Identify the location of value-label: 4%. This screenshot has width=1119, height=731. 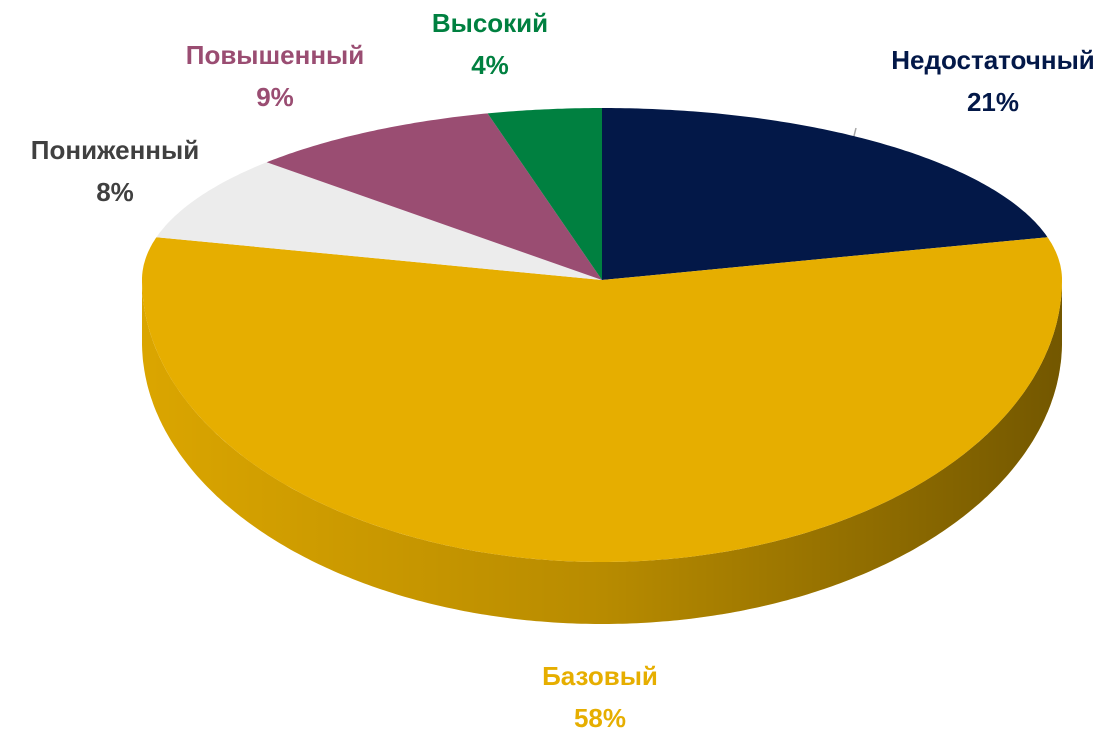
(490, 65).